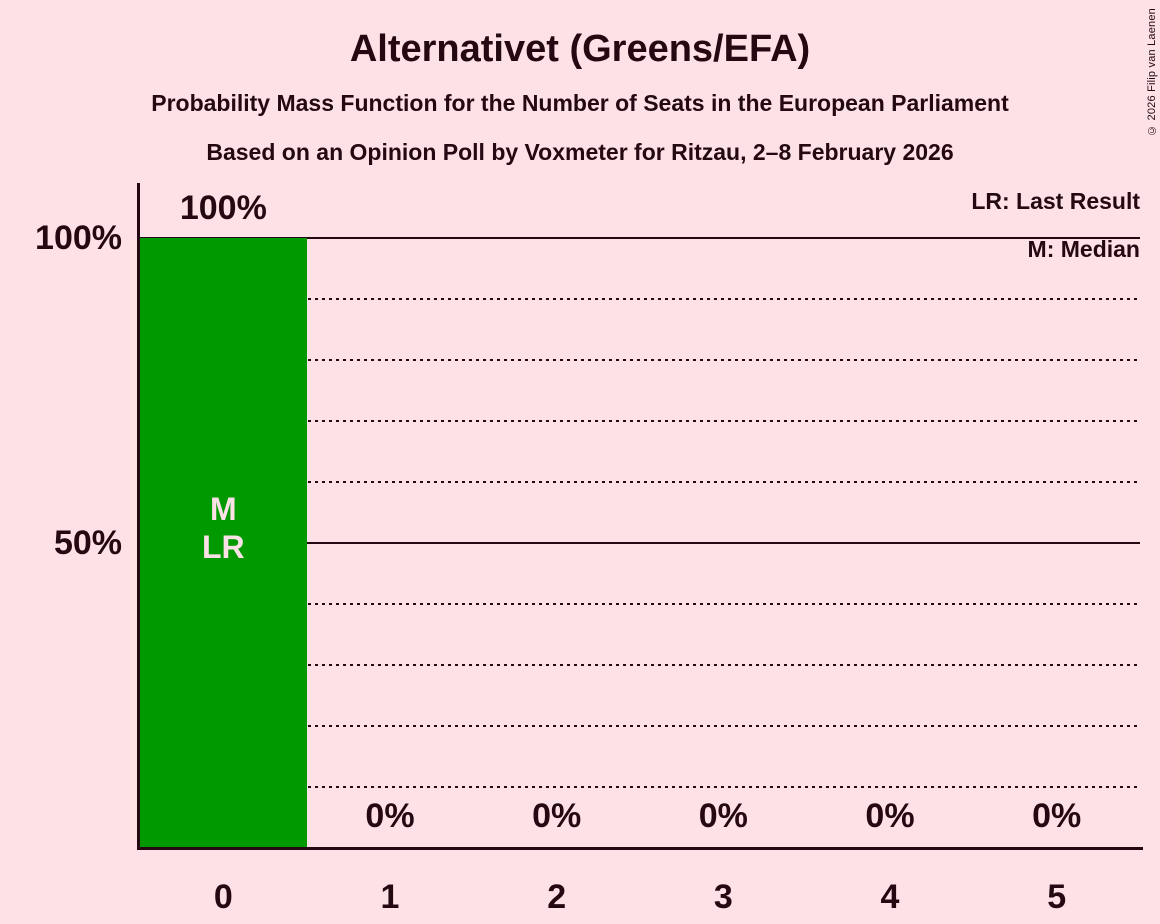 This screenshot has height=924, width=1160. I want to click on y-tick-label-50: 50%, so click(87, 543).